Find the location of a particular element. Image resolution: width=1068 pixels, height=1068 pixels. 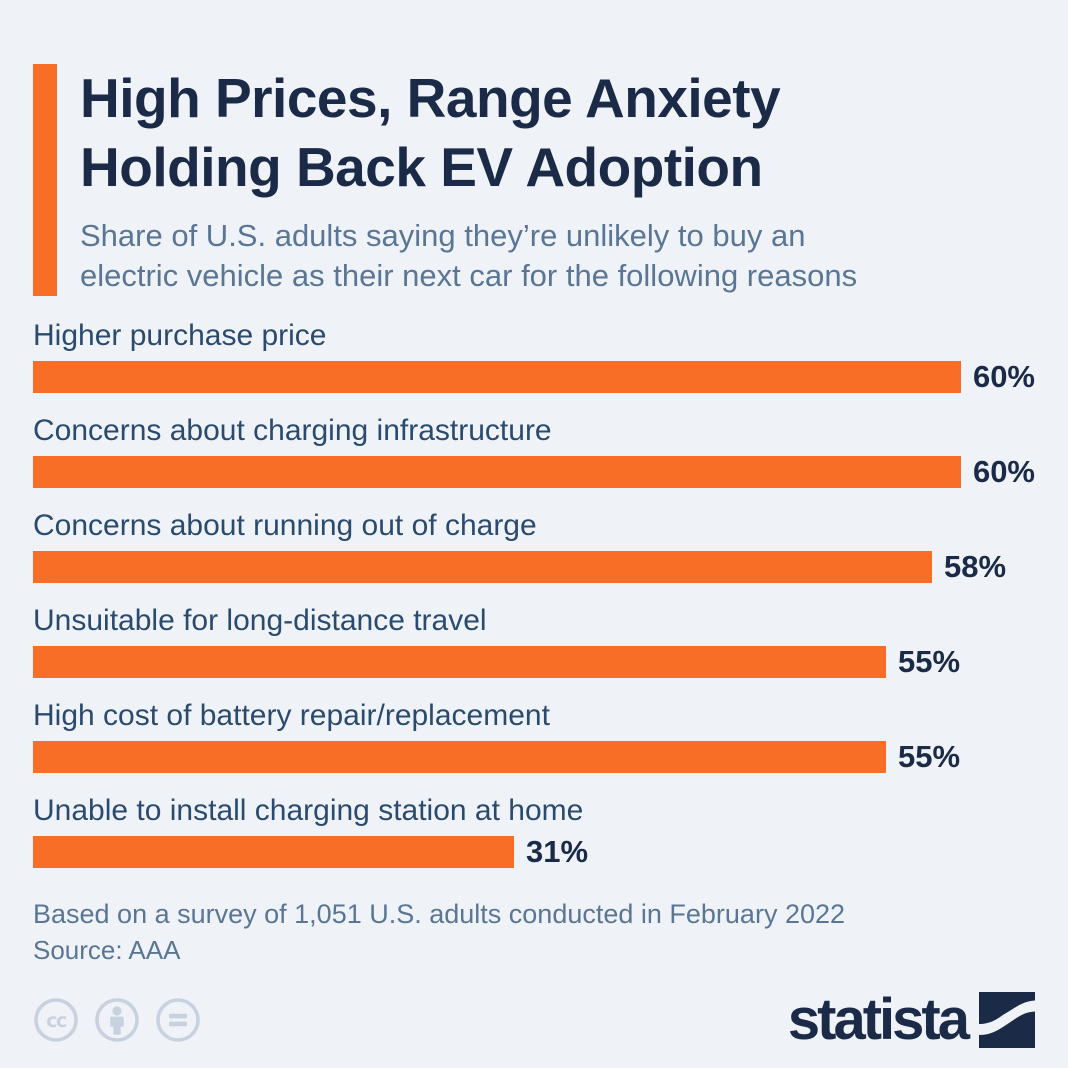

bar-category-label: Concerns about charging infrastructure is located at coordinates (292, 430).